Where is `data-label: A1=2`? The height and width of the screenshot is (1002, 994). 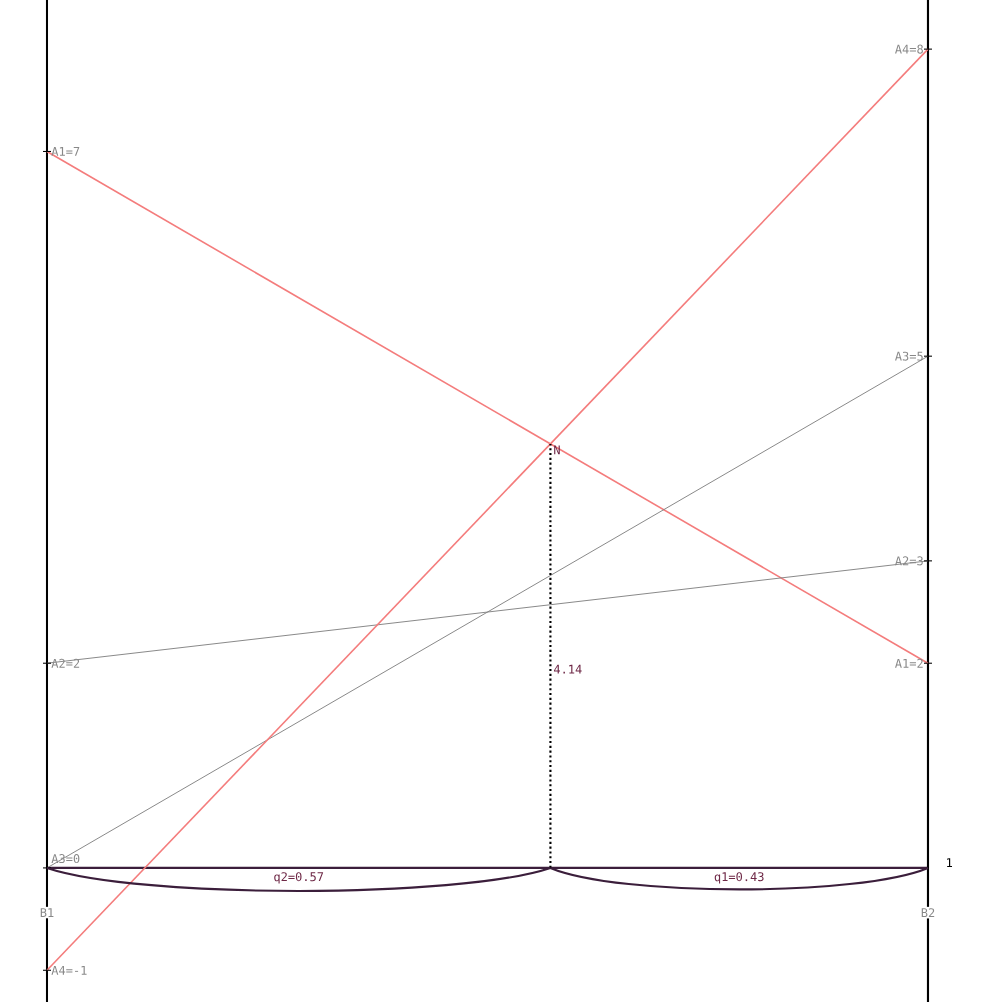
data-label: A1=2 is located at coordinates (909, 663).